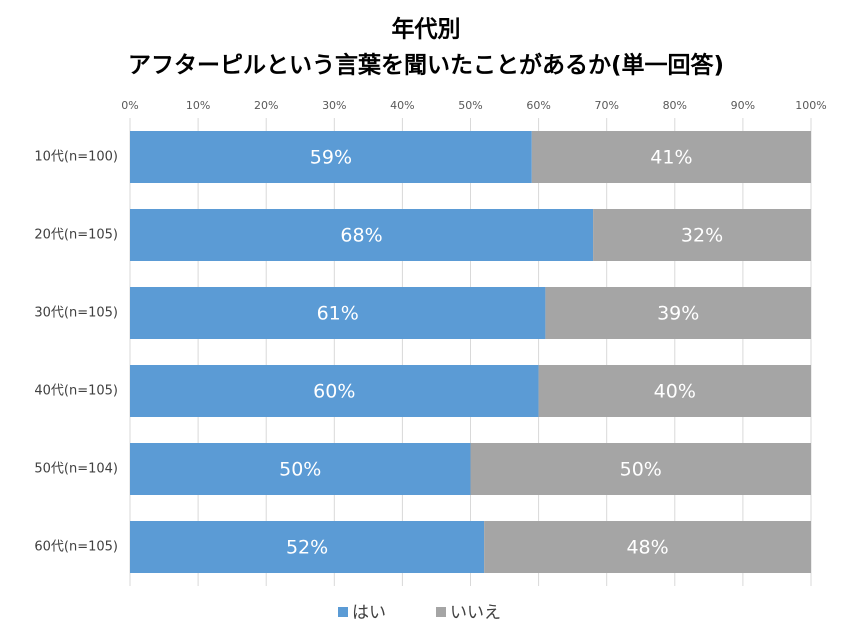 The width and height of the screenshot is (853, 640). Describe the element at coordinates (426, 65) in the screenshot. I see `chart-title: アフターピルという言葉を聞いたことがあるか(単一回答)` at that location.